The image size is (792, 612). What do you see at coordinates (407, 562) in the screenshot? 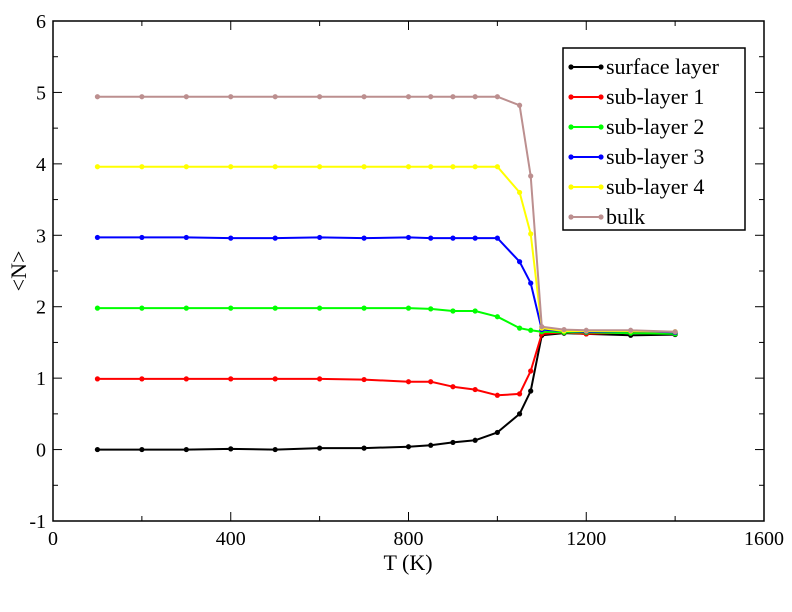
I see `x-axis-title: T (K)` at bounding box center [407, 562].